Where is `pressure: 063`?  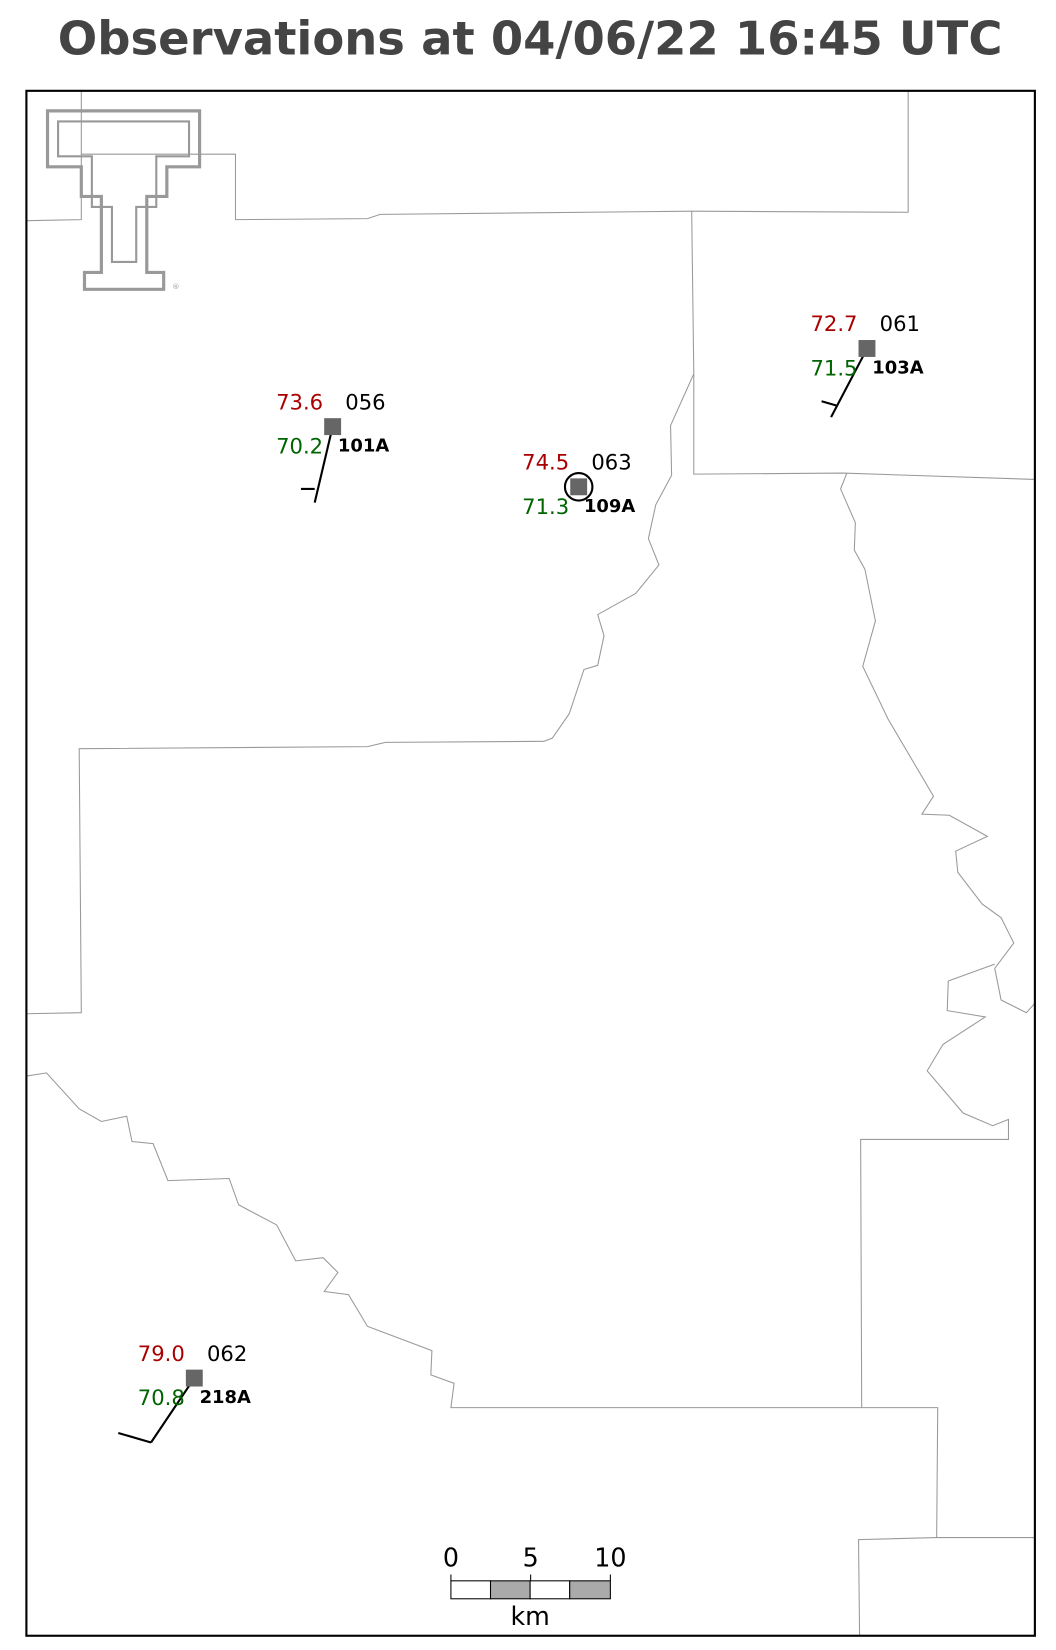 pressure: 063 is located at coordinates (611, 462).